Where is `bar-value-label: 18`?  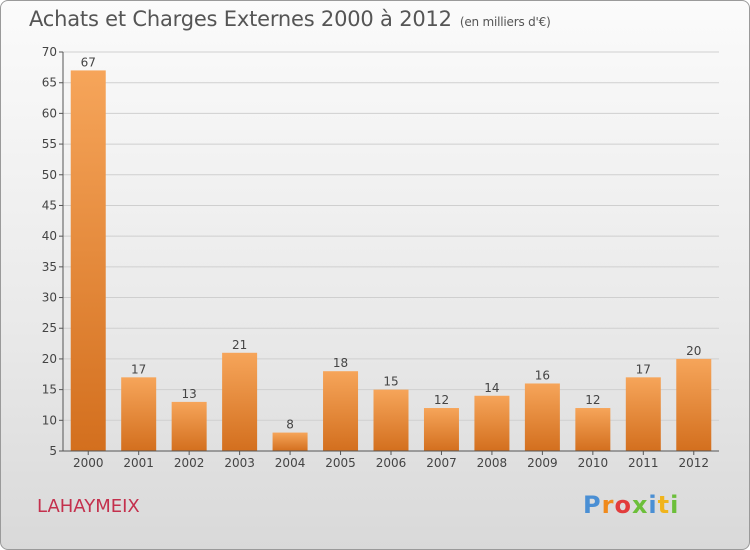
bar-value-label: 18 is located at coordinates (340, 363).